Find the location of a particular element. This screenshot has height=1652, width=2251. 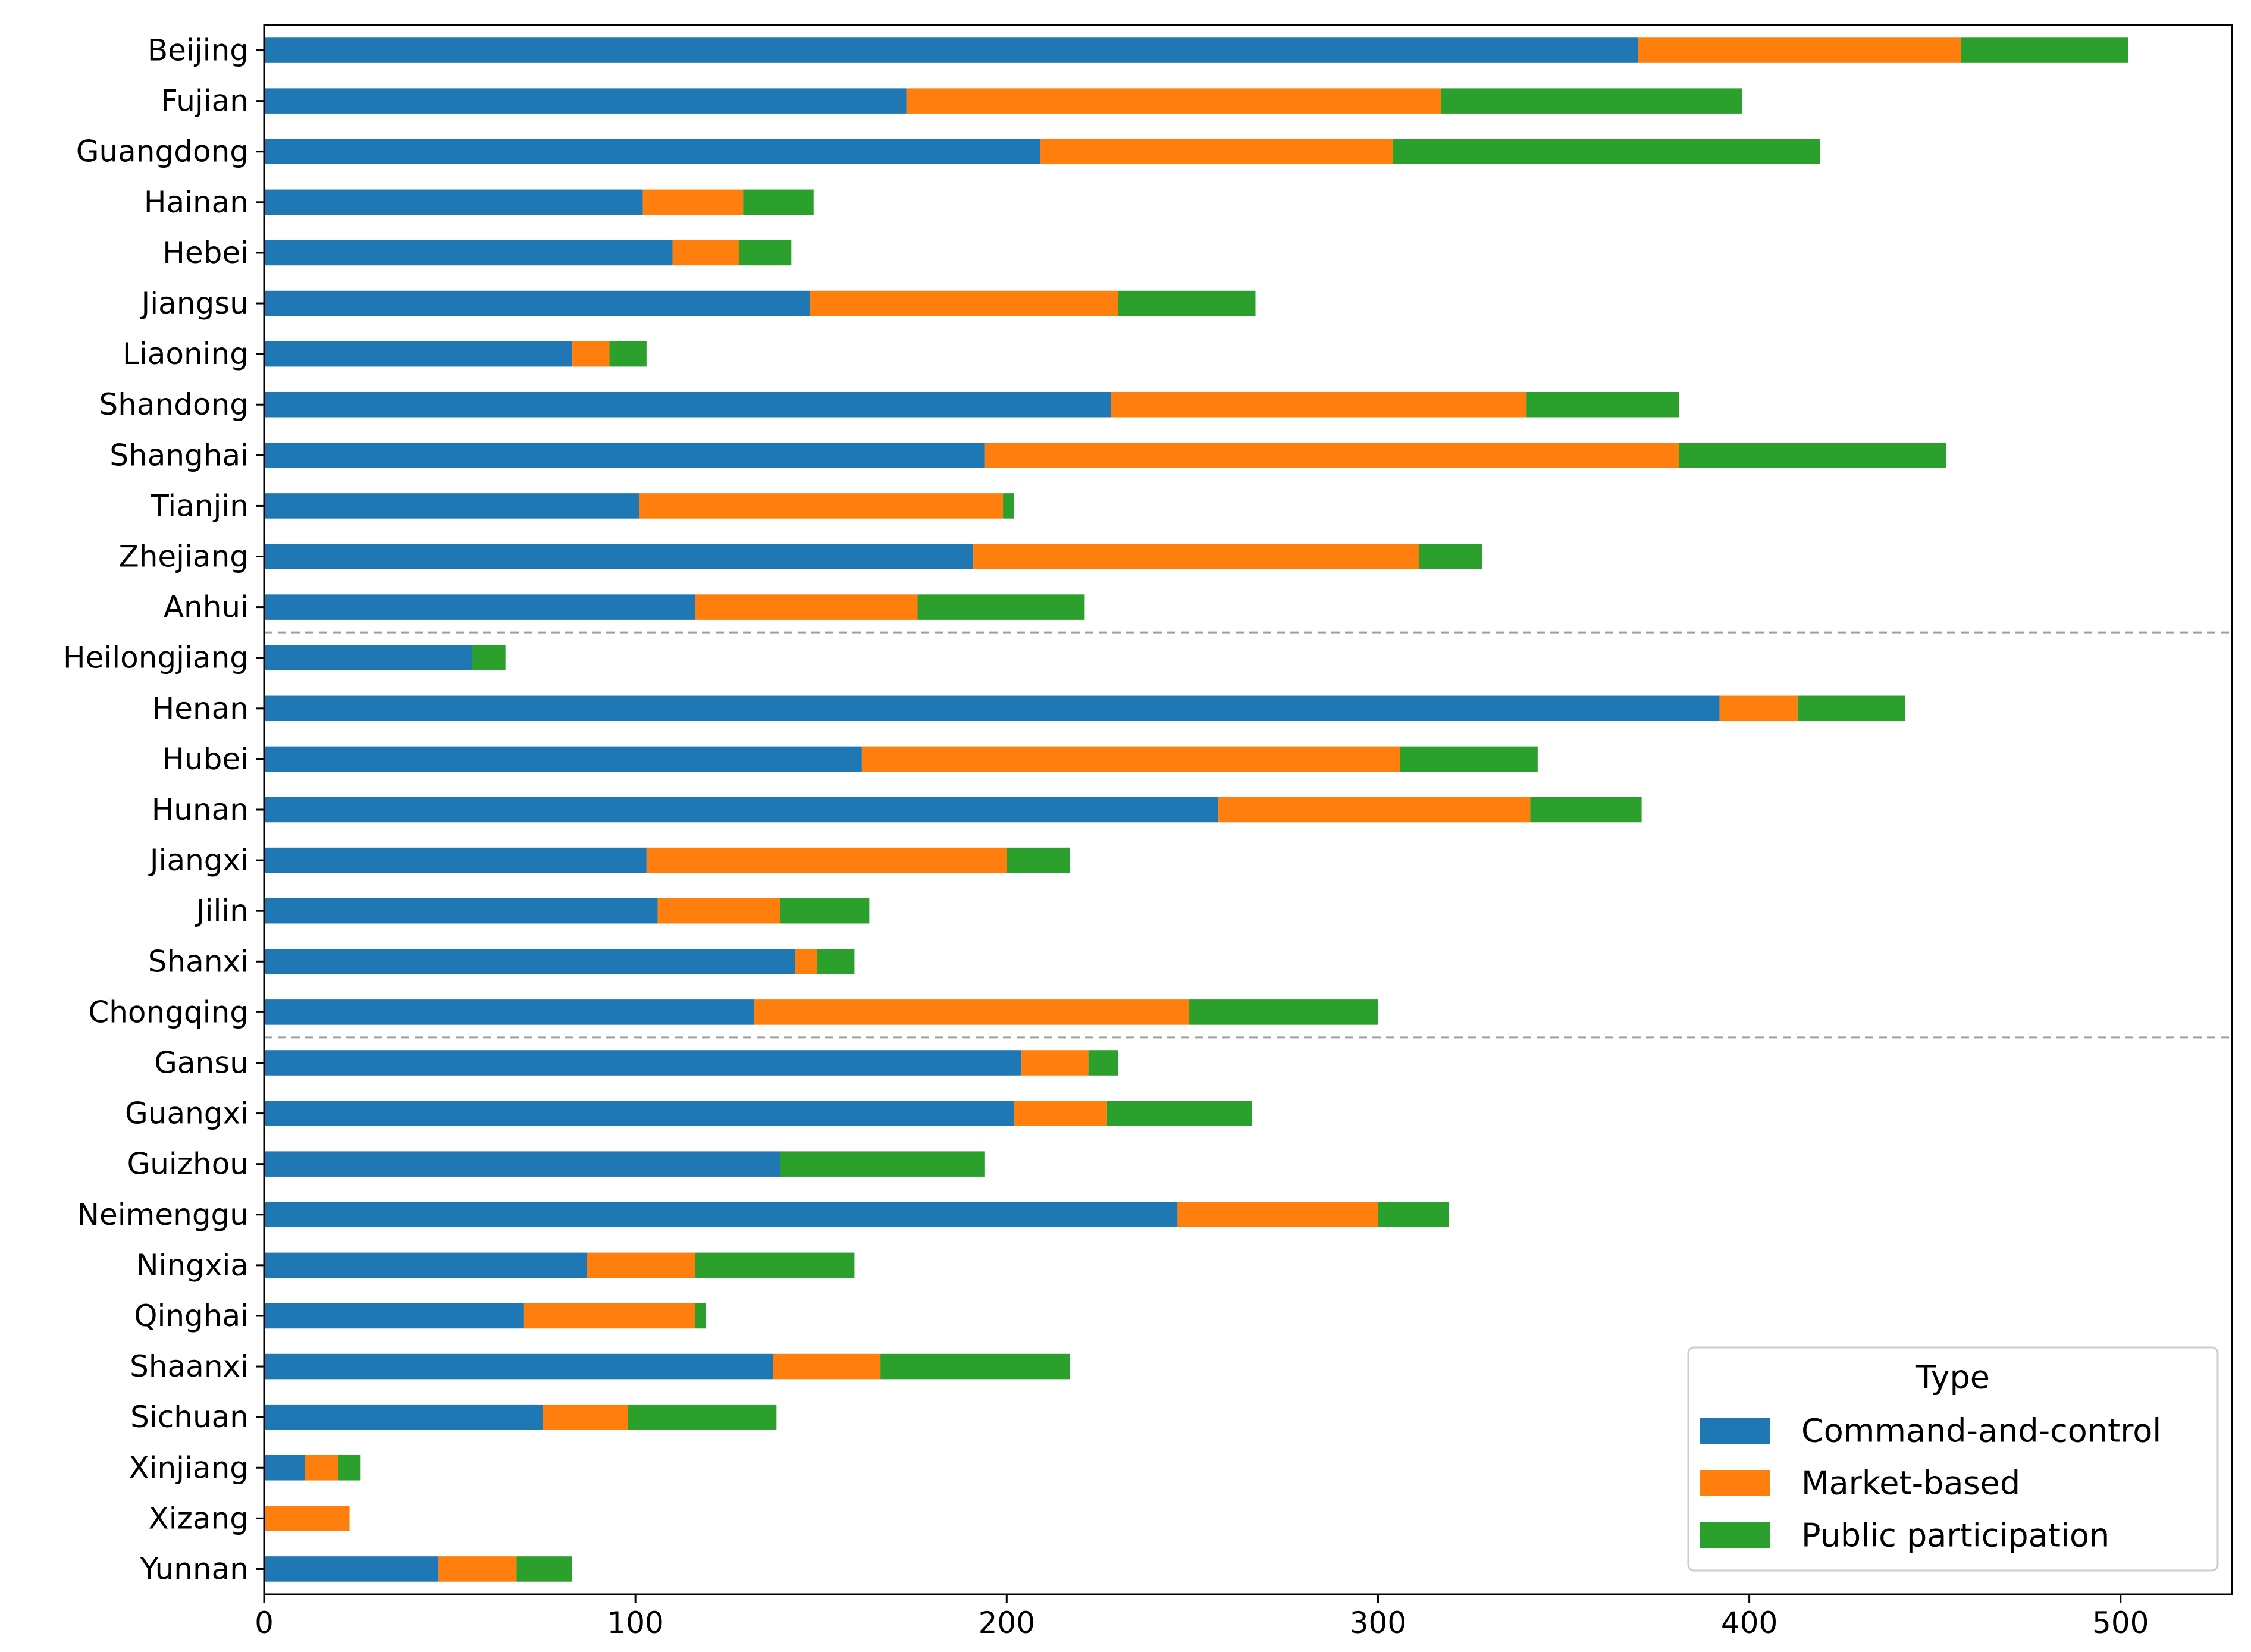

legend-label-market-based: Market-based is located at coordinates (1910, 1483).